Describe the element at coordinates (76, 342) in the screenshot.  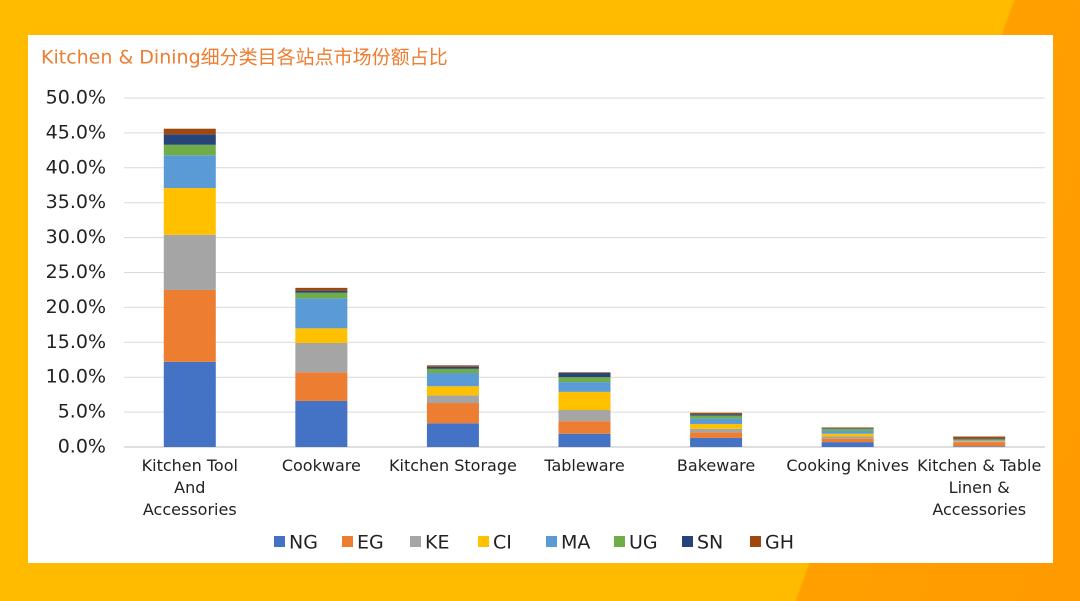
I see `y-tick-label: 15.0%` at that location.